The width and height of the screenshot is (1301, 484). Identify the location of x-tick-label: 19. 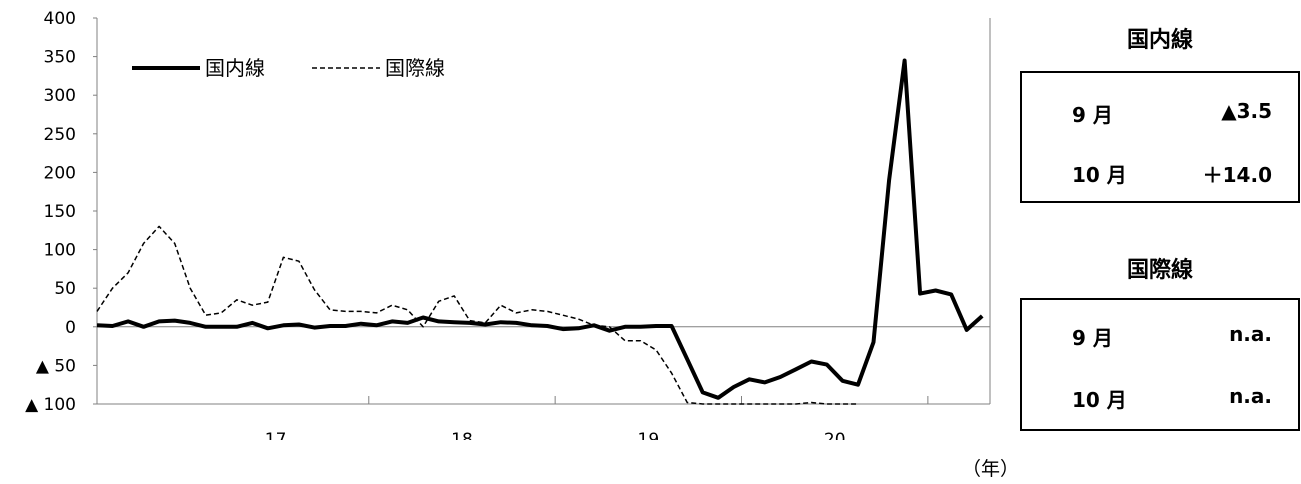
(649, 435).